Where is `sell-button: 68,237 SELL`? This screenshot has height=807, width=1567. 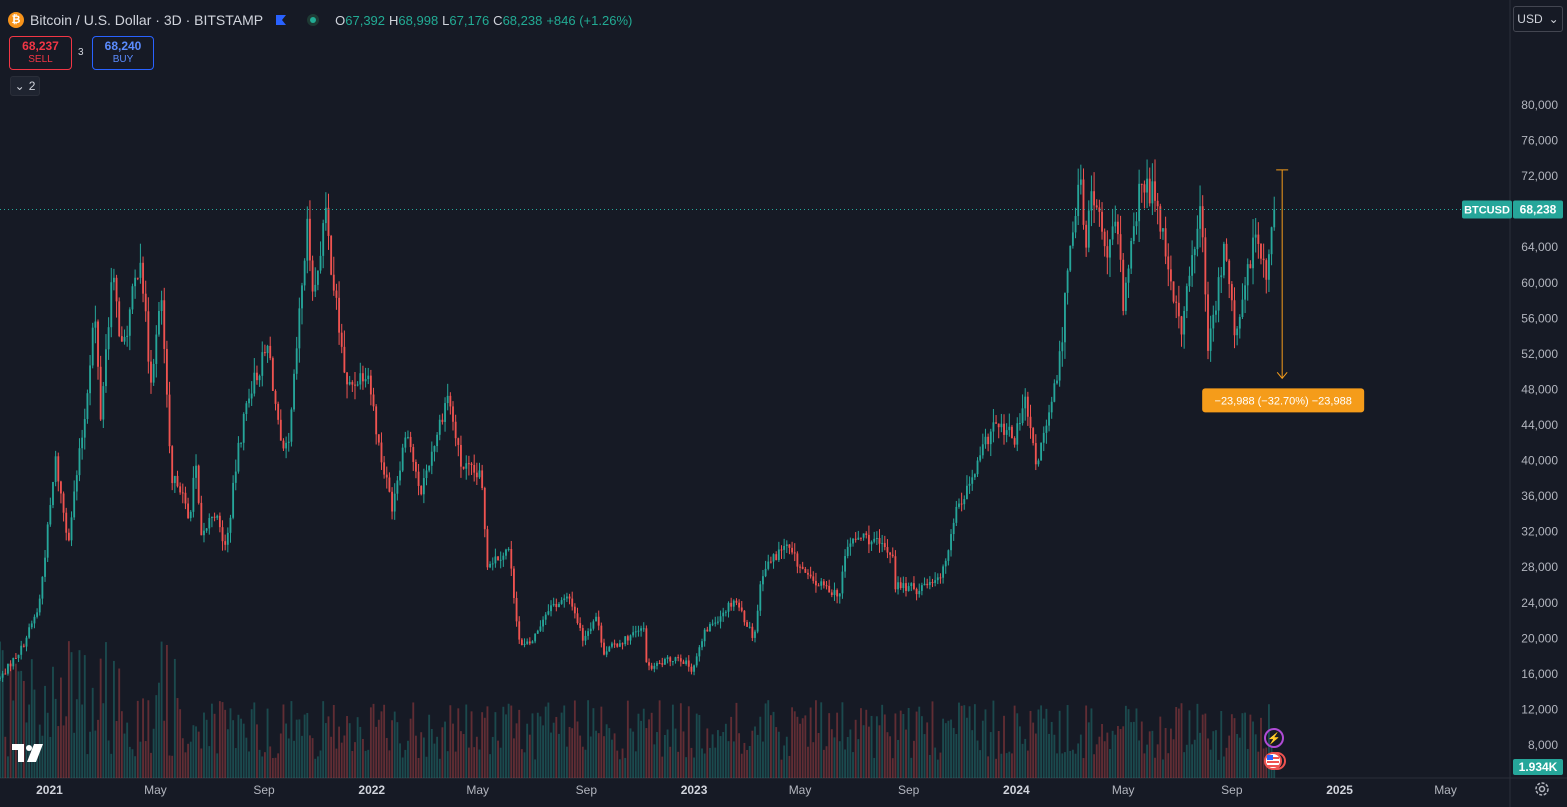
sell-button: 68,237 SELL is located at coordinates (40, 53).